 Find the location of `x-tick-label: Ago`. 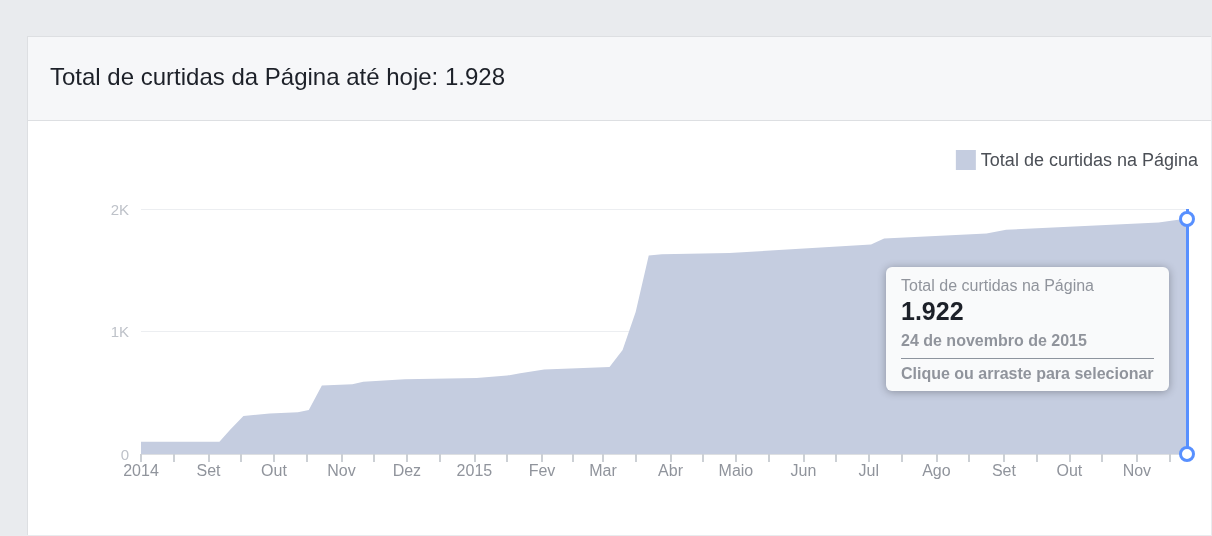

x-tick-label: Ago is located at coordinates (936, 470).